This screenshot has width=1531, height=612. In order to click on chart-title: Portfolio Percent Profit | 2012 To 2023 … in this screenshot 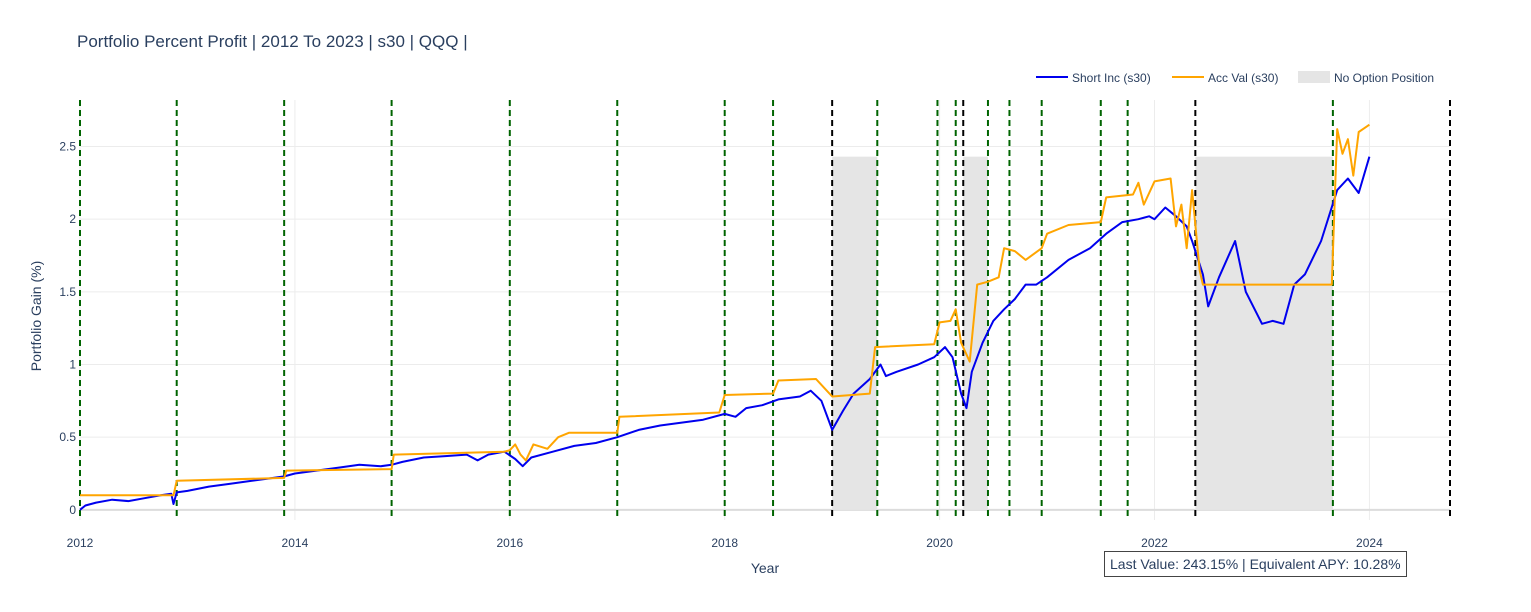, I will do `click(272, 41)`.